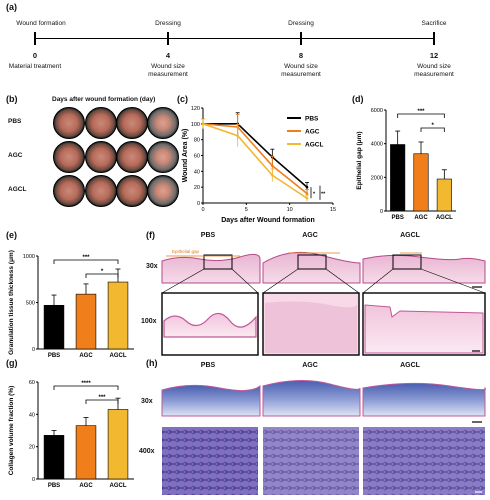 The width and height of the screenshot is (490, 500). Describe the element at coordinates (35, 55) in the screenshot. I see `timeline-day: 0` at that location.